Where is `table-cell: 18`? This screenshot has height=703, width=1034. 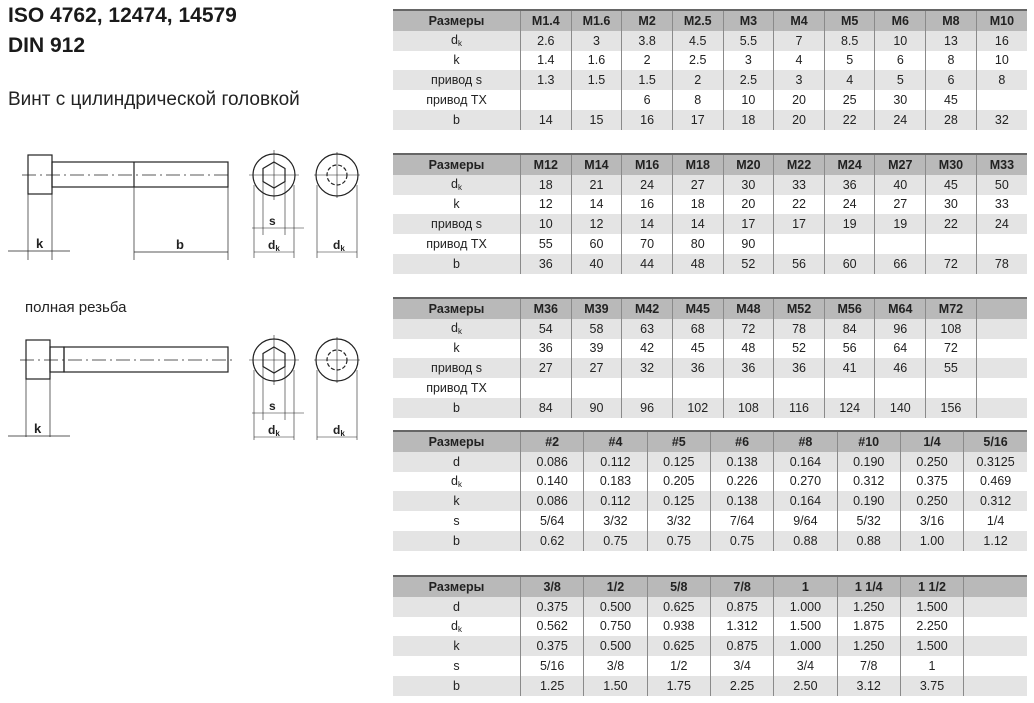 table-cell: 18 is located at coordinates (748, 119).